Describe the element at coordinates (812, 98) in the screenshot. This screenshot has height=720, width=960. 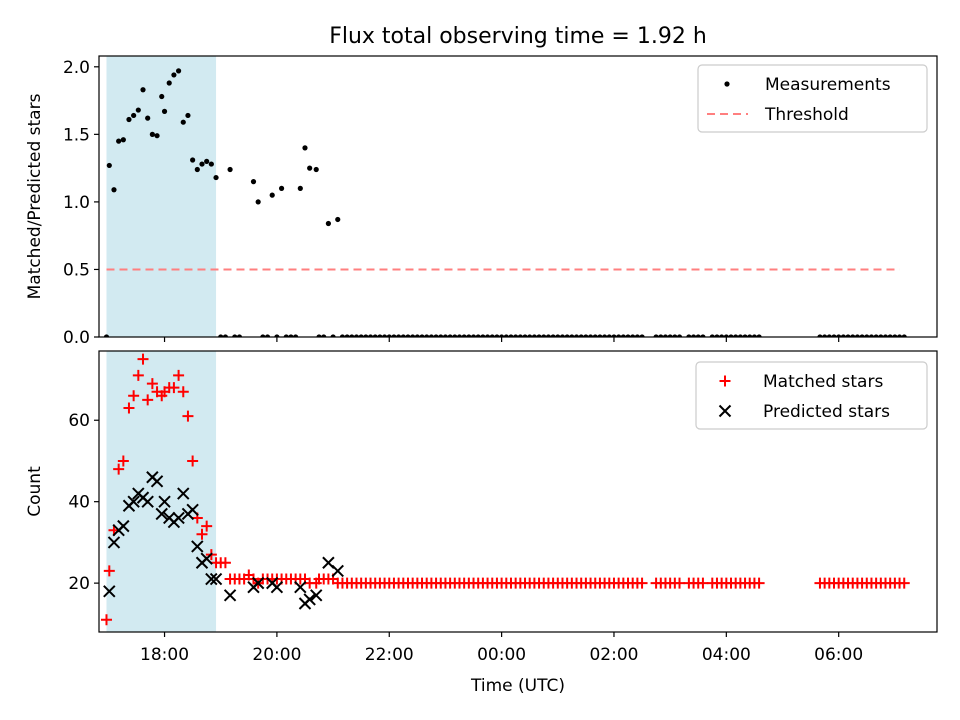
I see `legend-box` at that location.